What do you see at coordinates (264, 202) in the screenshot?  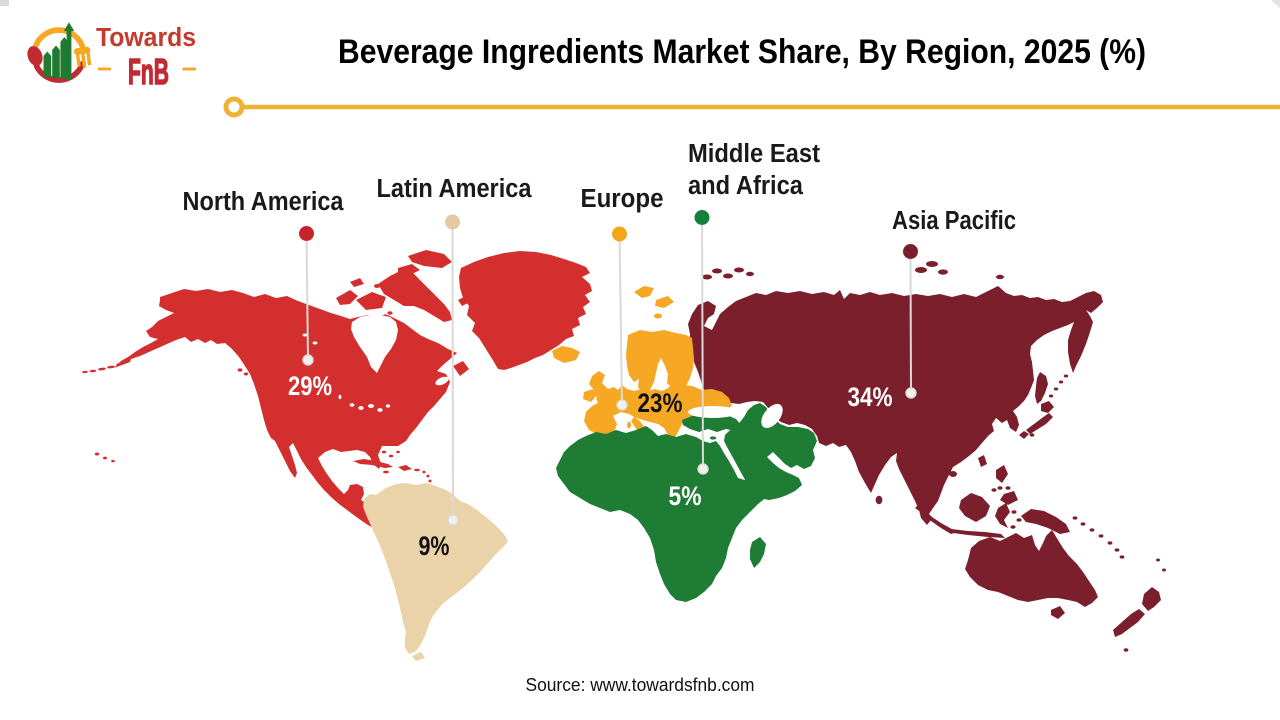 I see `svg-text: North America` at bounding box center [264, 202].